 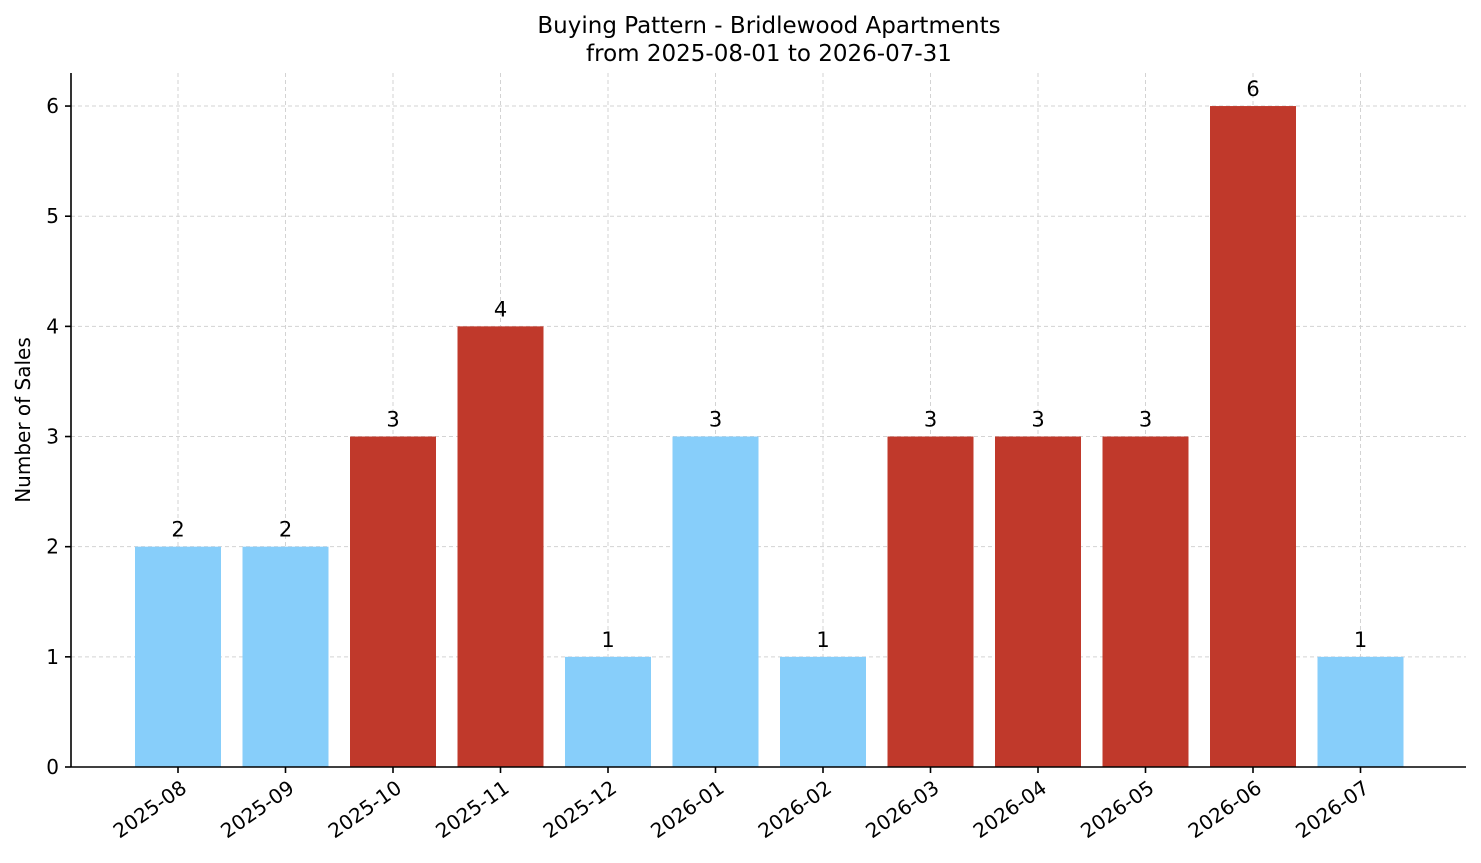 What do you see at coordinates (52, 437) in the screenshot?
I see `y-tick-label: 3` at bounding box center [52, 437].